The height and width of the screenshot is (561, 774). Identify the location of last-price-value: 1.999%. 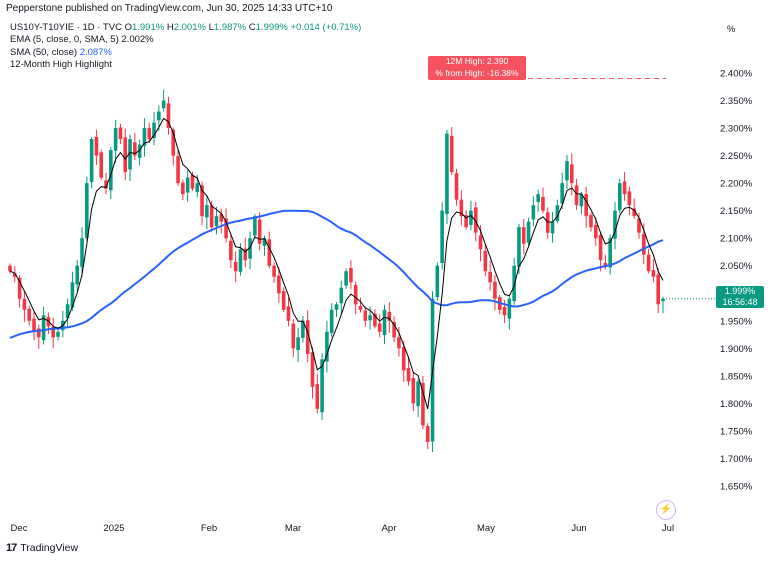
(740, 291).